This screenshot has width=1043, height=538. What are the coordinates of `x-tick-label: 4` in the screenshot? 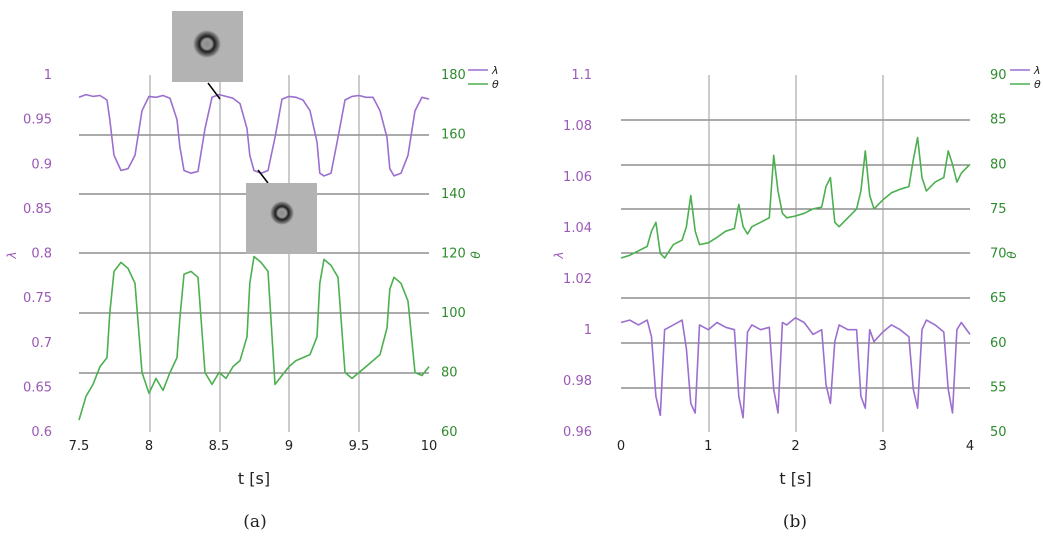 It's located at (970, 446).